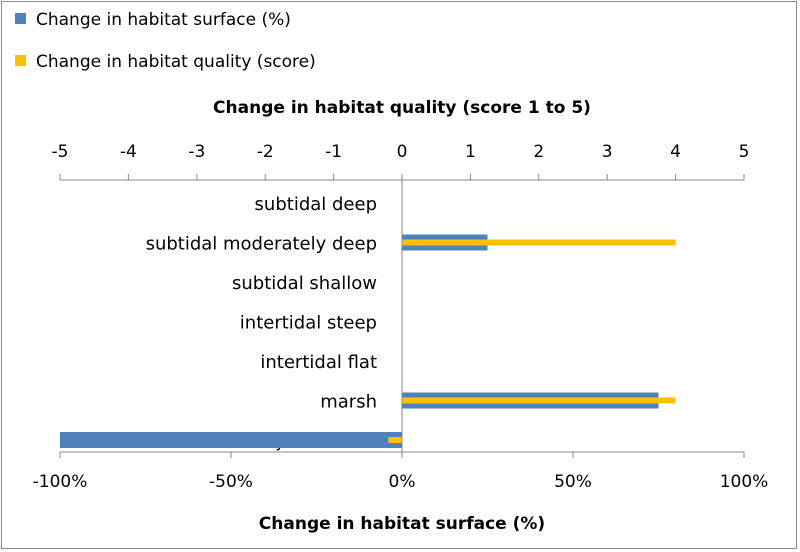 The height and width of the screenshot is (552, 800). Describe the element at coordinates (20, 18) in the screenshot. I see `legend-swatch-surface` at that location.